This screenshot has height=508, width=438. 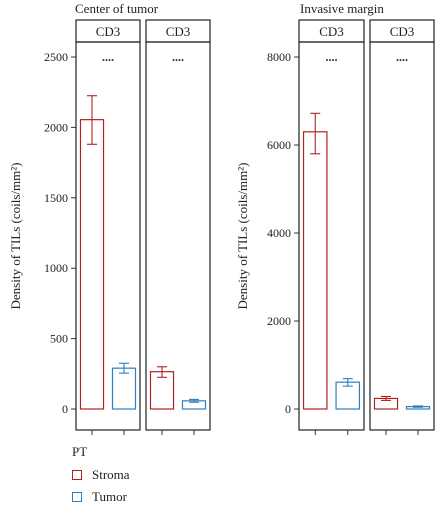 I want to click on legend-item-tumor: Tumor, so click(x=101, y=497).